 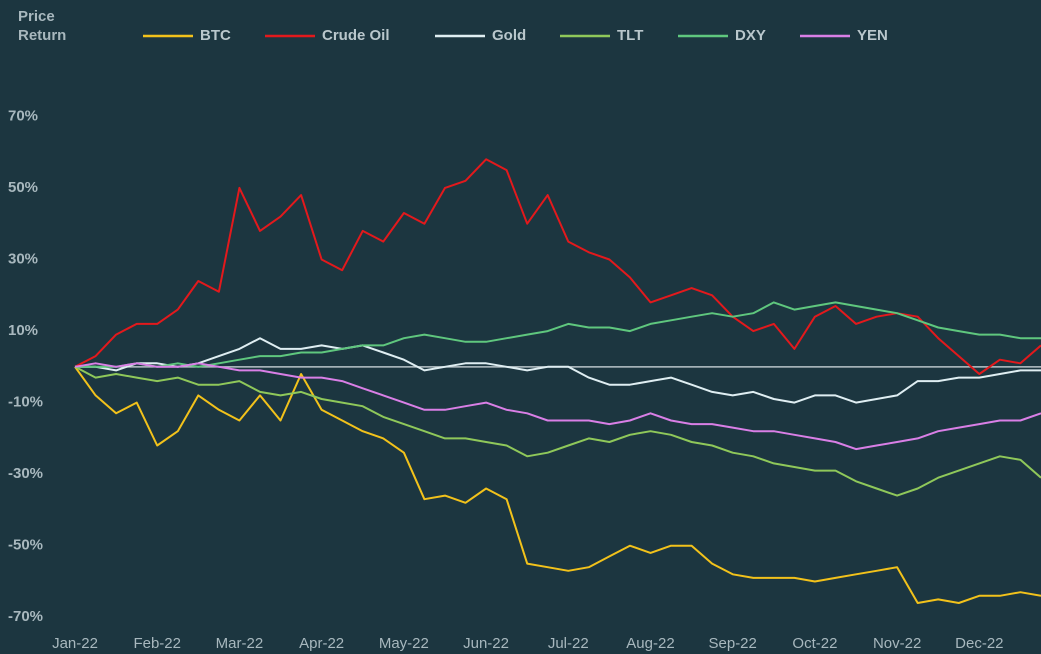 What do you see at coordinates (404, 643) in the screenshot?
I see `x-tick-label: May-22` at bounding box center [404, 643].